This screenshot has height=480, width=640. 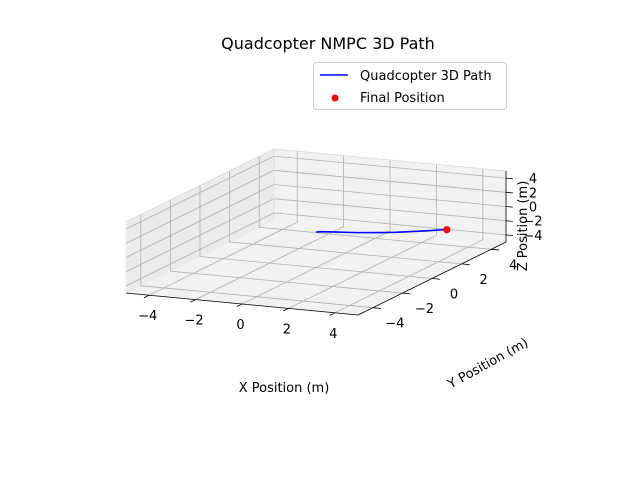 I want to click on x-tick-label: 4, so click(x=333, y=334).